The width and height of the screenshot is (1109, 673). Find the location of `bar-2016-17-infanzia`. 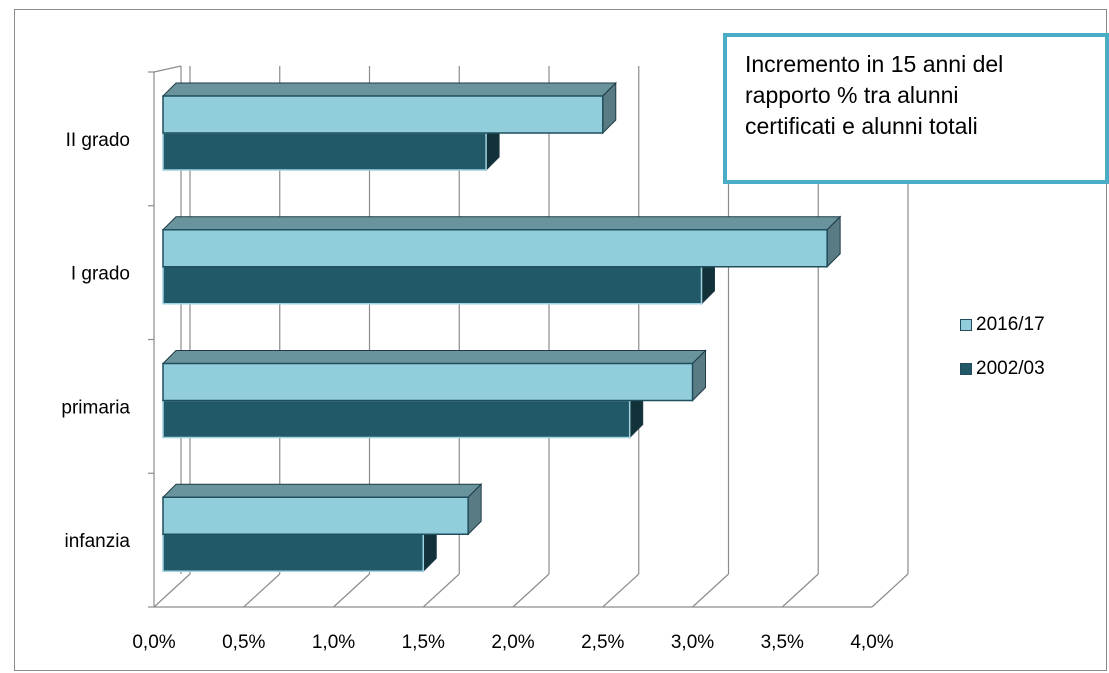

bar-2016-17-infanzia is located at coordinates (315, 515).